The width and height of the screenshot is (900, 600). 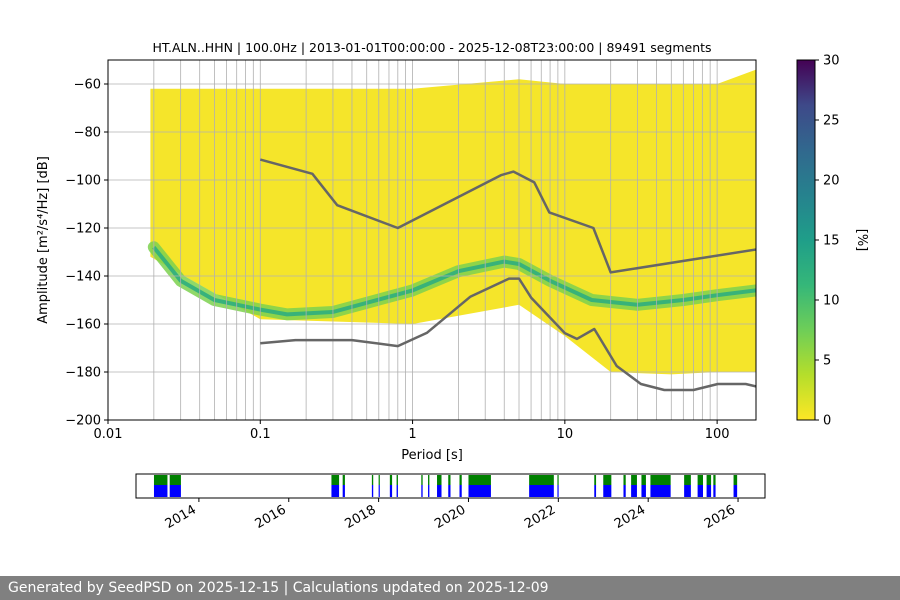 What do you see at coordinates (432, 455) in the screenshot?
I see `x-axis-label: Period [s]` at bounding box center [432, 455].